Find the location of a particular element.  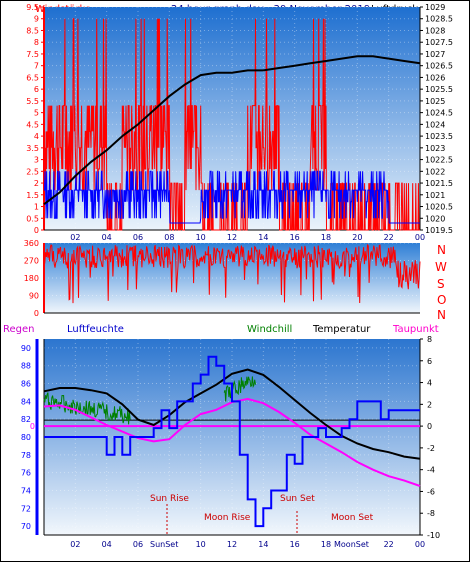

x-tick-label: 22 is located at coordinates (389, 237).